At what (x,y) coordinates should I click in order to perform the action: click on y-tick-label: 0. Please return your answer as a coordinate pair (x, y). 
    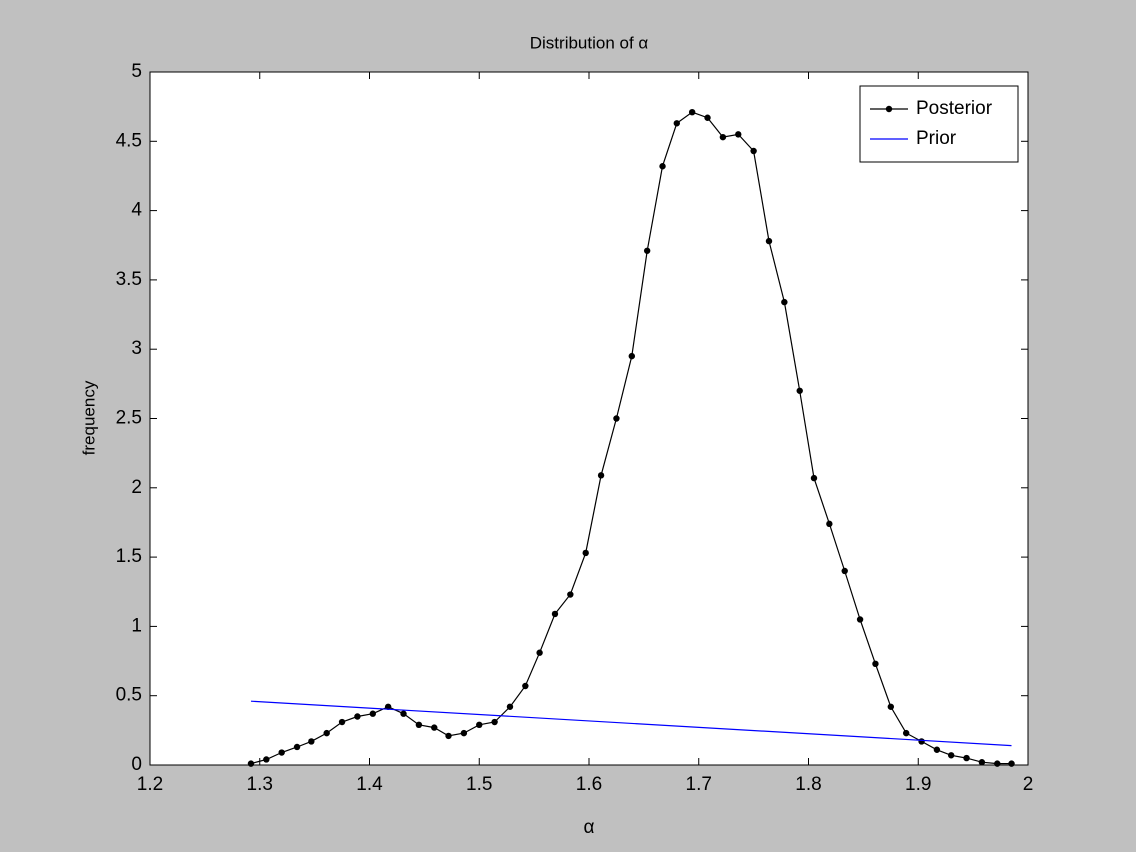
    Looking at the image, I should click on (136, 764).